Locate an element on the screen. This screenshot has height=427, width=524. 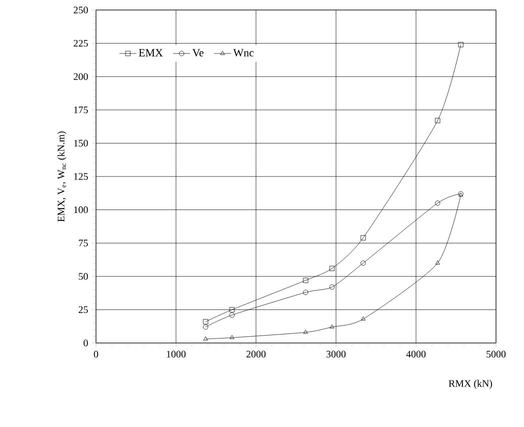
y-tick-label: 75 is located at coordinates (83, 243).